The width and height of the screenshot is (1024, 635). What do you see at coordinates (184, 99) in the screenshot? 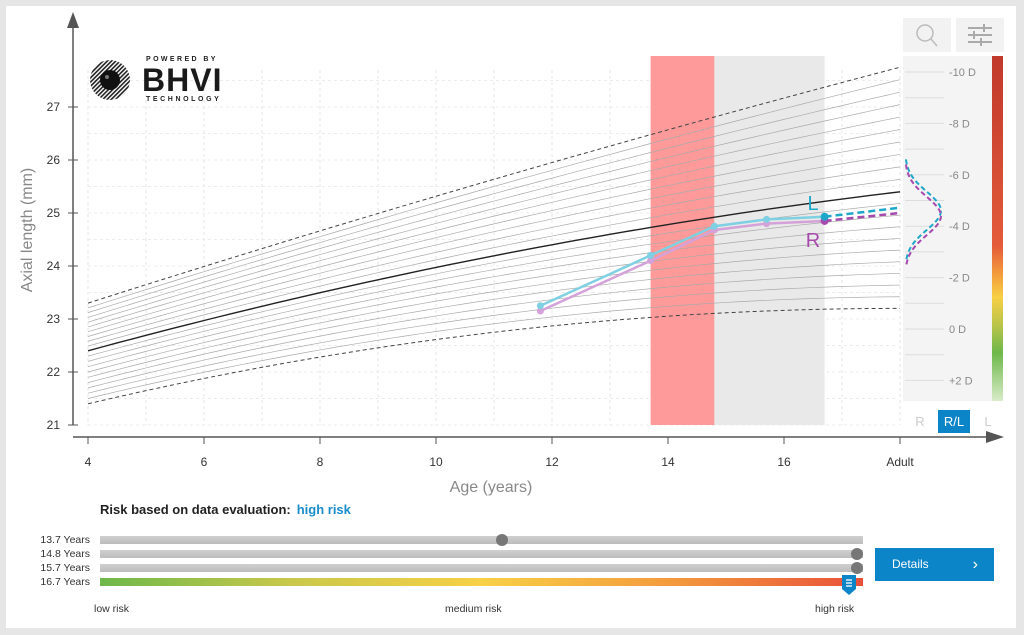
I see `logo-technology: TECHNOLOGY` at bounding box center [184, 99].